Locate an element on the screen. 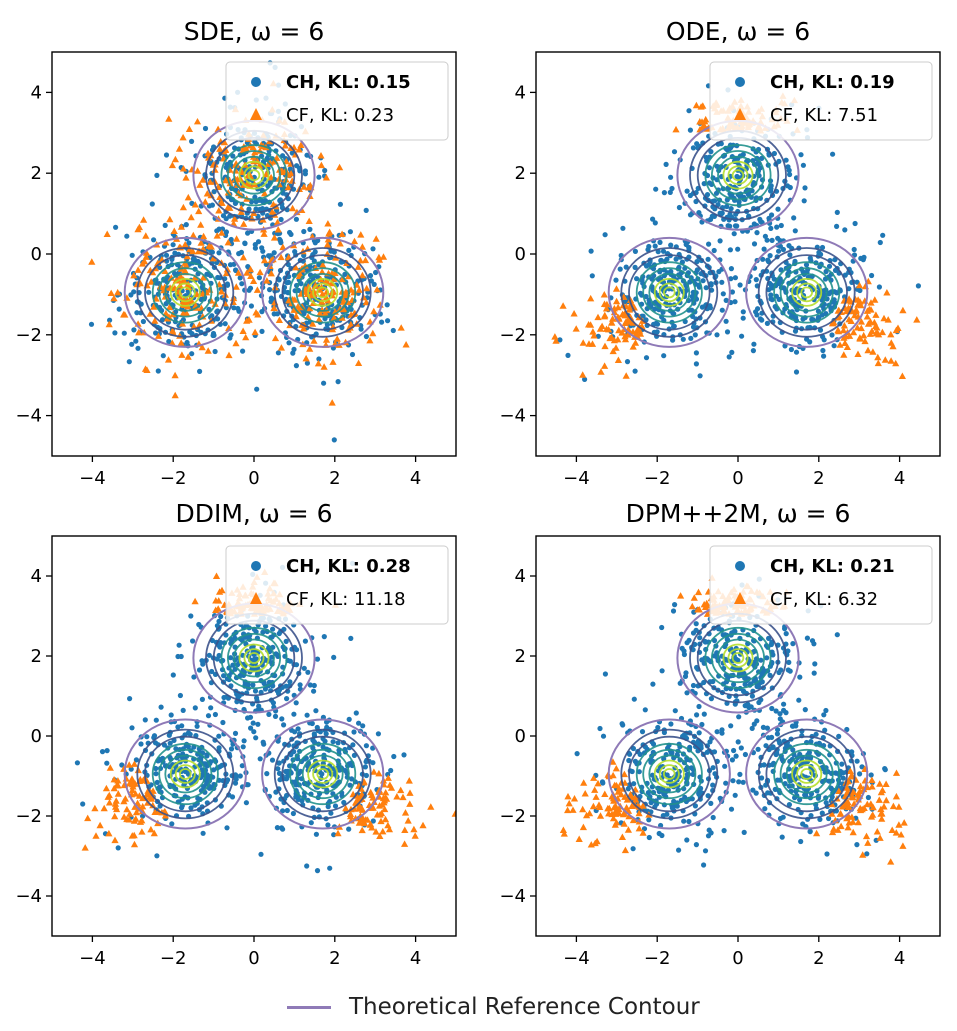 This screenshot has height=1031, width=957. y-tick-label: 2 is located at coordinates (520, 656).